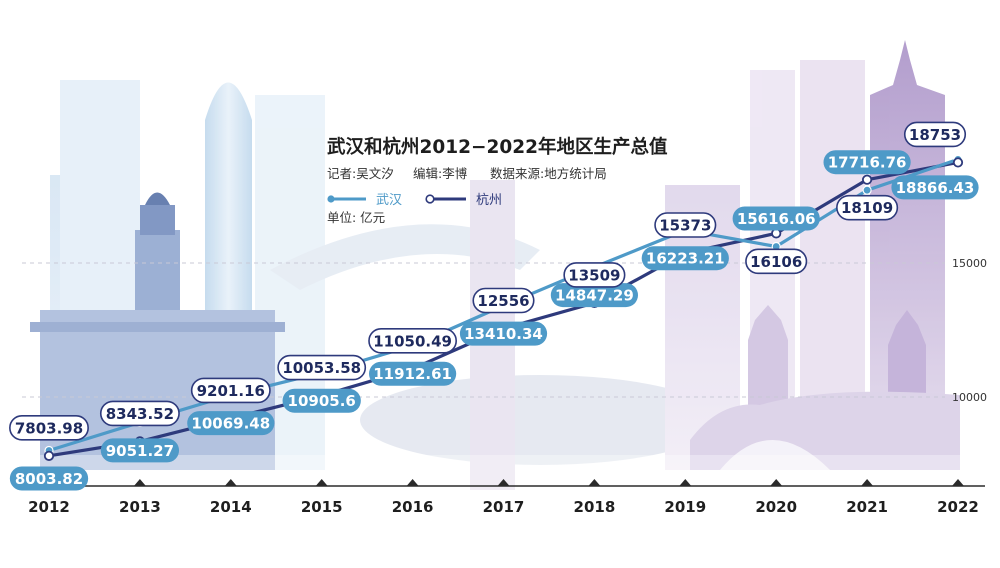 The height and width of the screenshot is (568, 1000). What do you see at coordinates (776, 507) in the screenshot?
I see `x-tick-label: 2020` at bounding box center [776, 507].